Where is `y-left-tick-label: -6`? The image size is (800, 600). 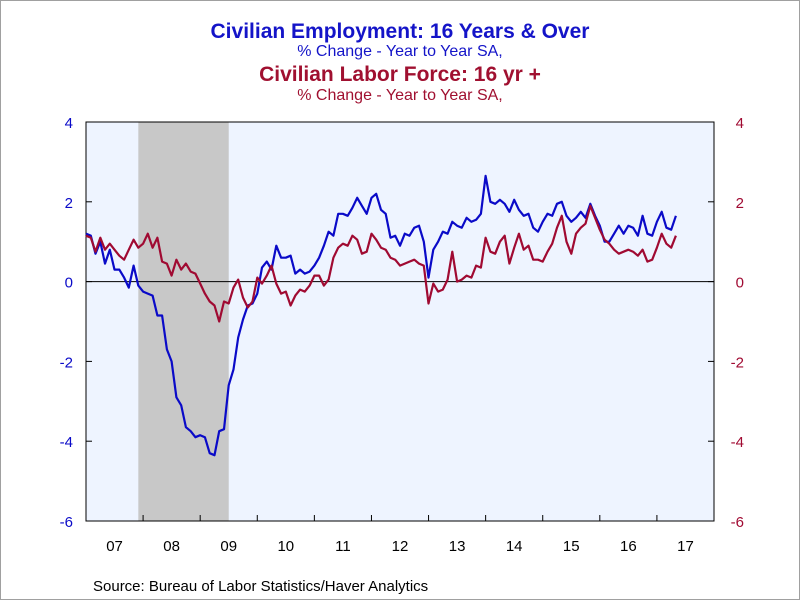
y-left-tick-label: -6 is located at coordinates (66, 522).